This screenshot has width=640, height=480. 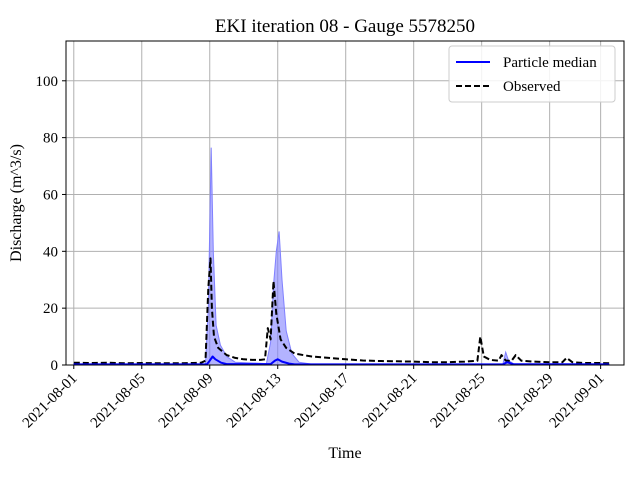 I want to click on legend-label-observed: Observed, so click(x=532, y=87).